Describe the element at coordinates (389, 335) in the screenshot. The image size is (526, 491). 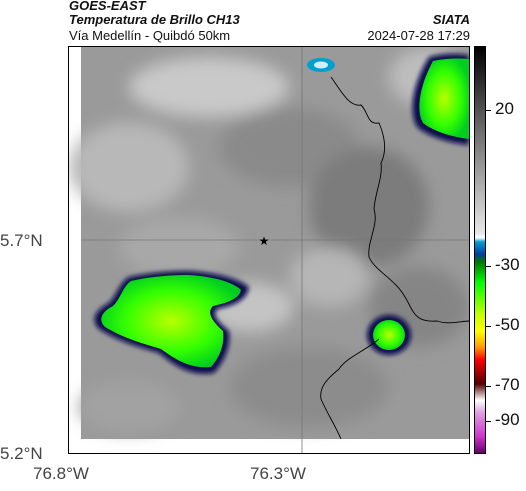
I see `storm-cell-small` at that location.